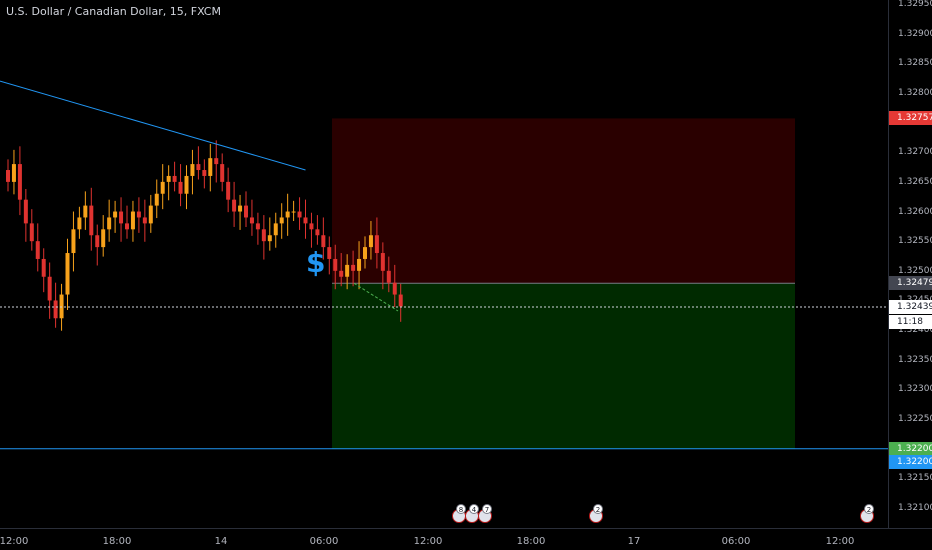 The width and height of the screenshot is (932, 550). I want to click on price-tick-label: 1.32800, so click(915, 92).